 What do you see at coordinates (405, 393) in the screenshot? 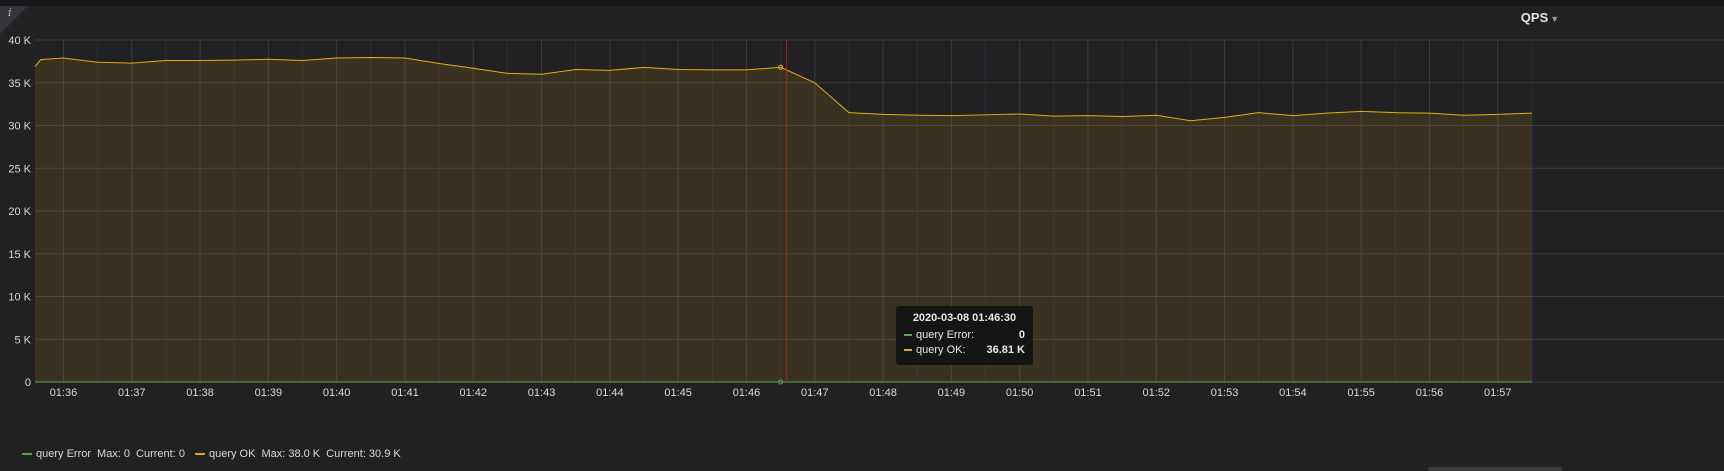
I see `x-tick-label: 01:41` at bounding box center [405, 393].